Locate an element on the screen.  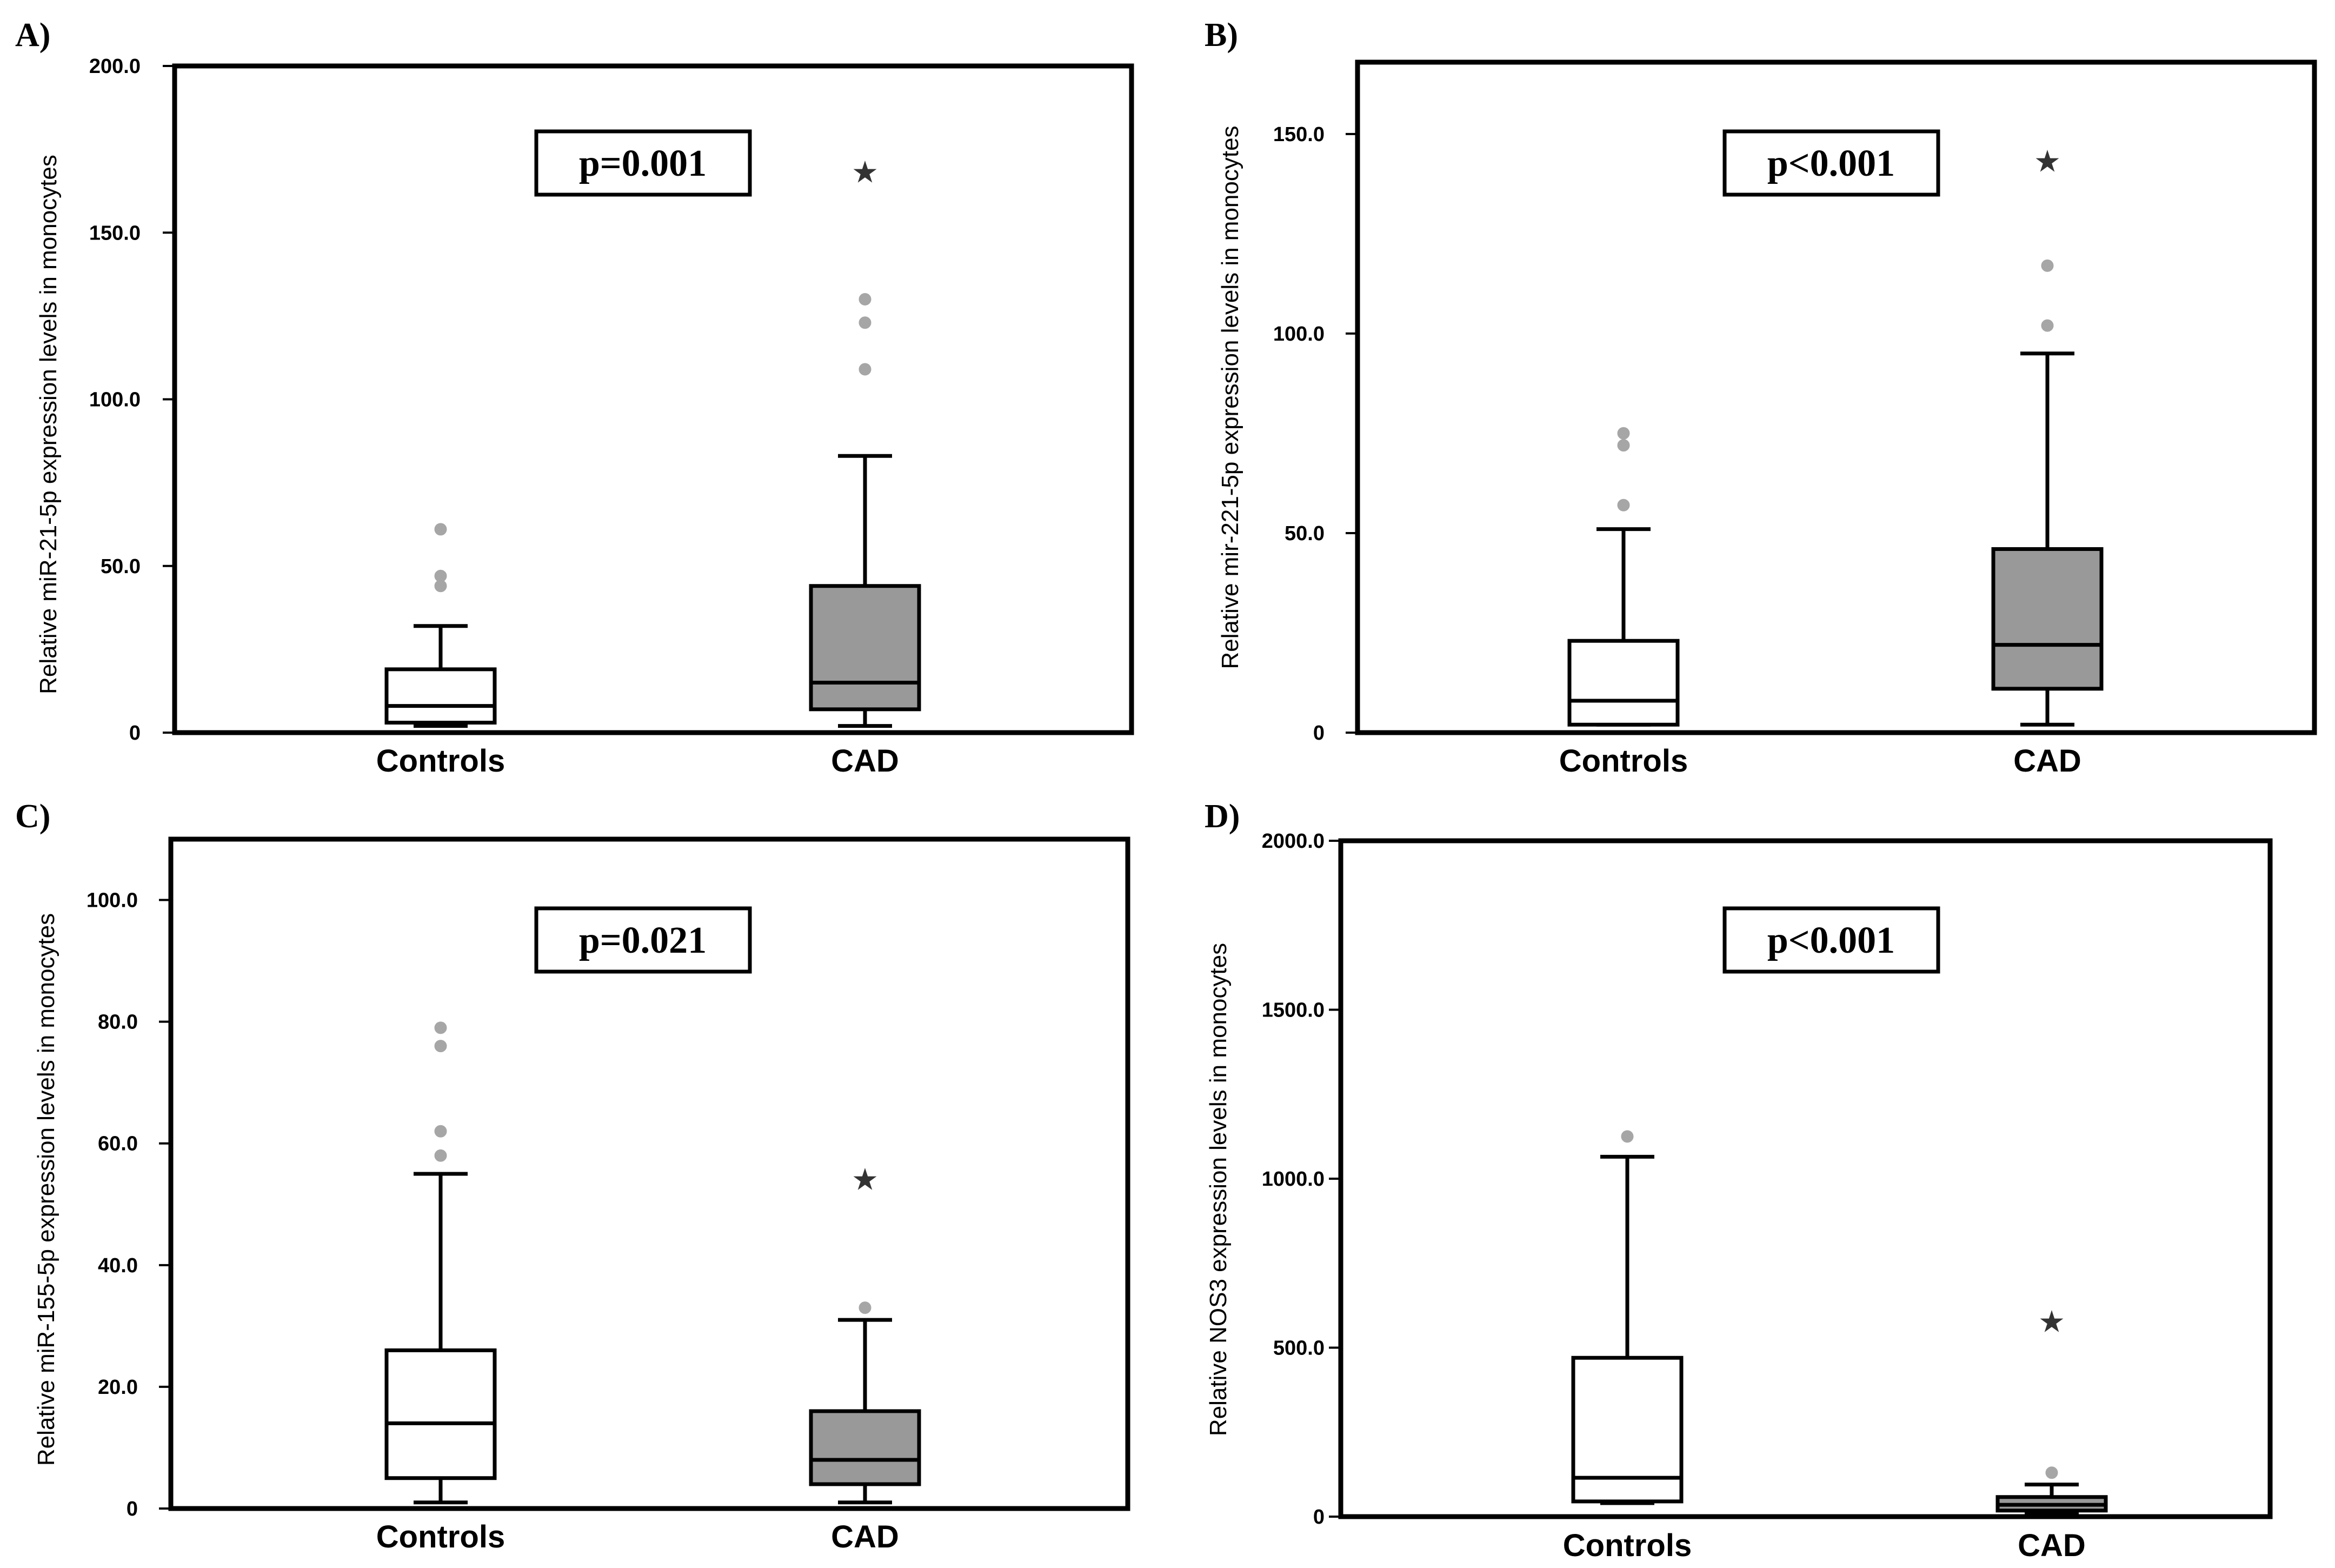
panel-letter: B) is located at coordinates (1221, 35).